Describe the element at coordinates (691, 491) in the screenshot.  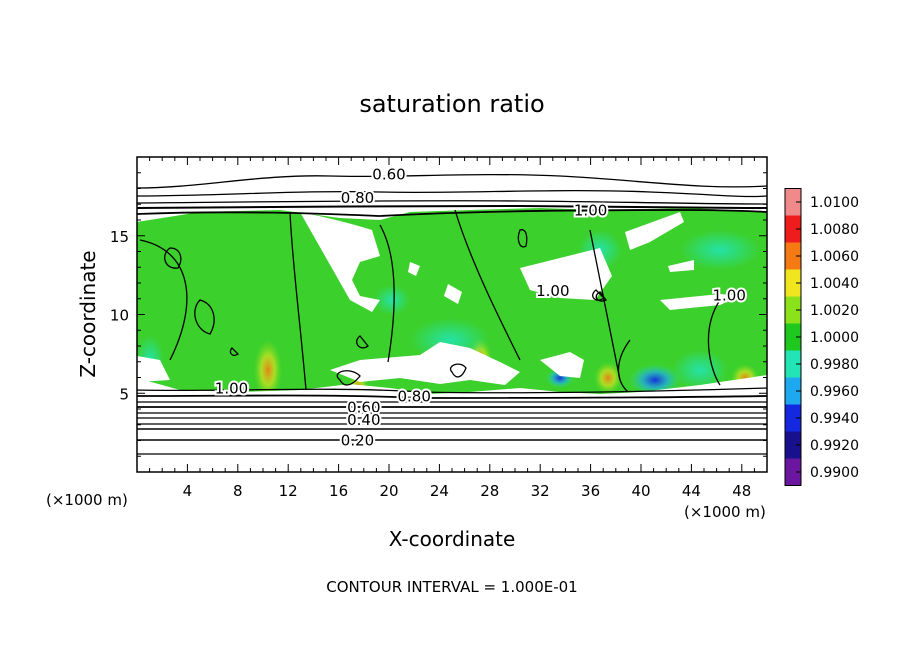
I see `x-tick-label: 44` at that location.